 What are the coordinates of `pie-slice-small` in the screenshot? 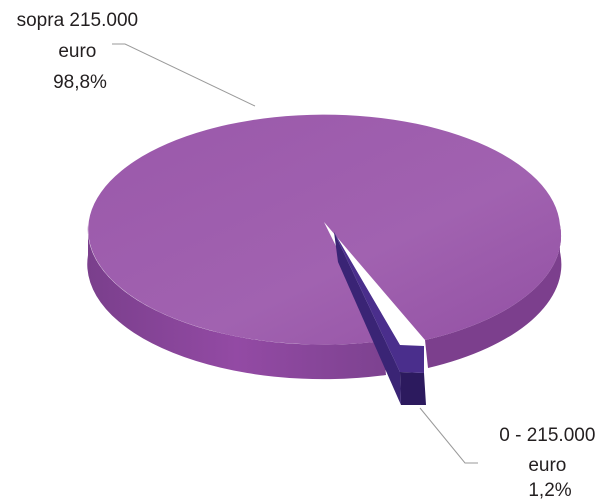 It's located at (380, 318).